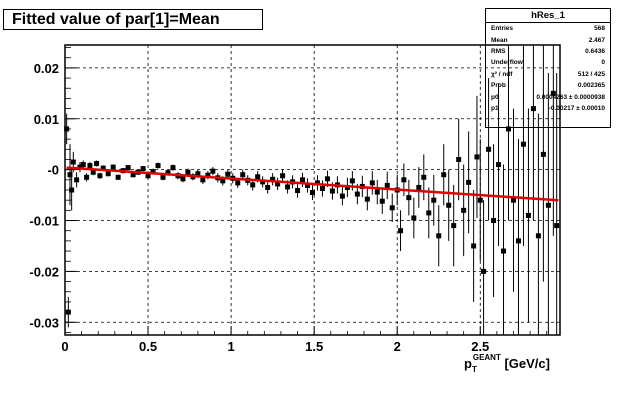 The image size is (638, 400). I want to click on y-tick-label: -0.01, so click(44, 221).